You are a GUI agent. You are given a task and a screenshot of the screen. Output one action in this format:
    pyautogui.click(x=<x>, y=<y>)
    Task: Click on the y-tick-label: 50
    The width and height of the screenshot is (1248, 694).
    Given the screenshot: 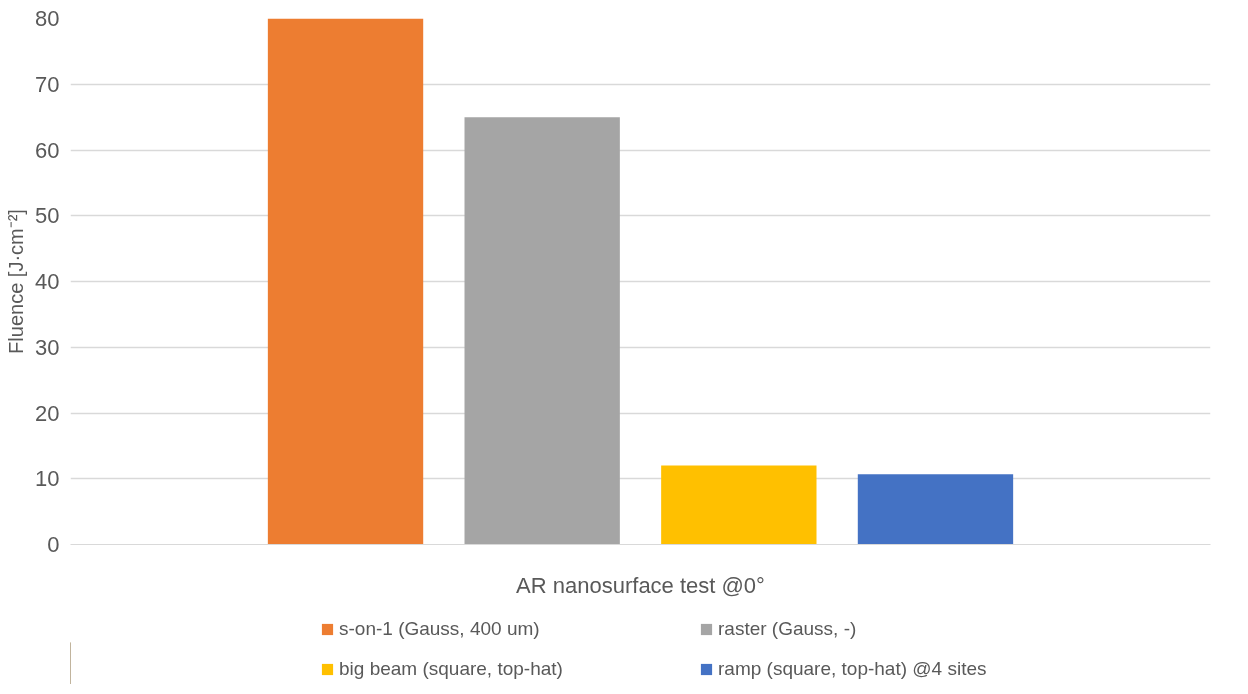 What is the action you would take?
    pyautogui.click(x=47, y=216)
    